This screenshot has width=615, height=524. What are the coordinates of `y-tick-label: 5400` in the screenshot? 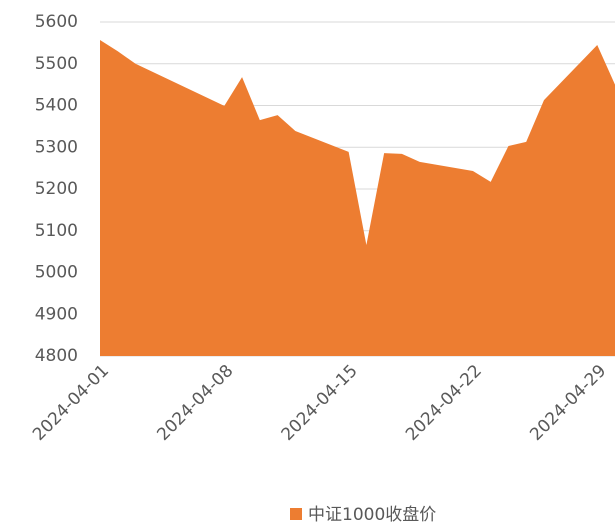 It's located at (56, 106).